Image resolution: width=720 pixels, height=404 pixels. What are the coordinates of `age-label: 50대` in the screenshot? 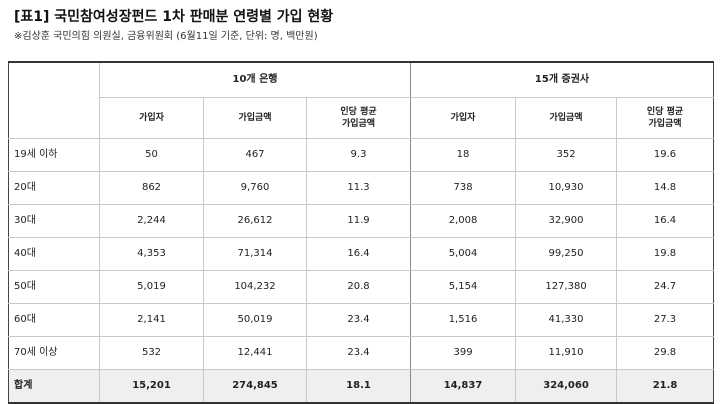 It's located at (54, 287).